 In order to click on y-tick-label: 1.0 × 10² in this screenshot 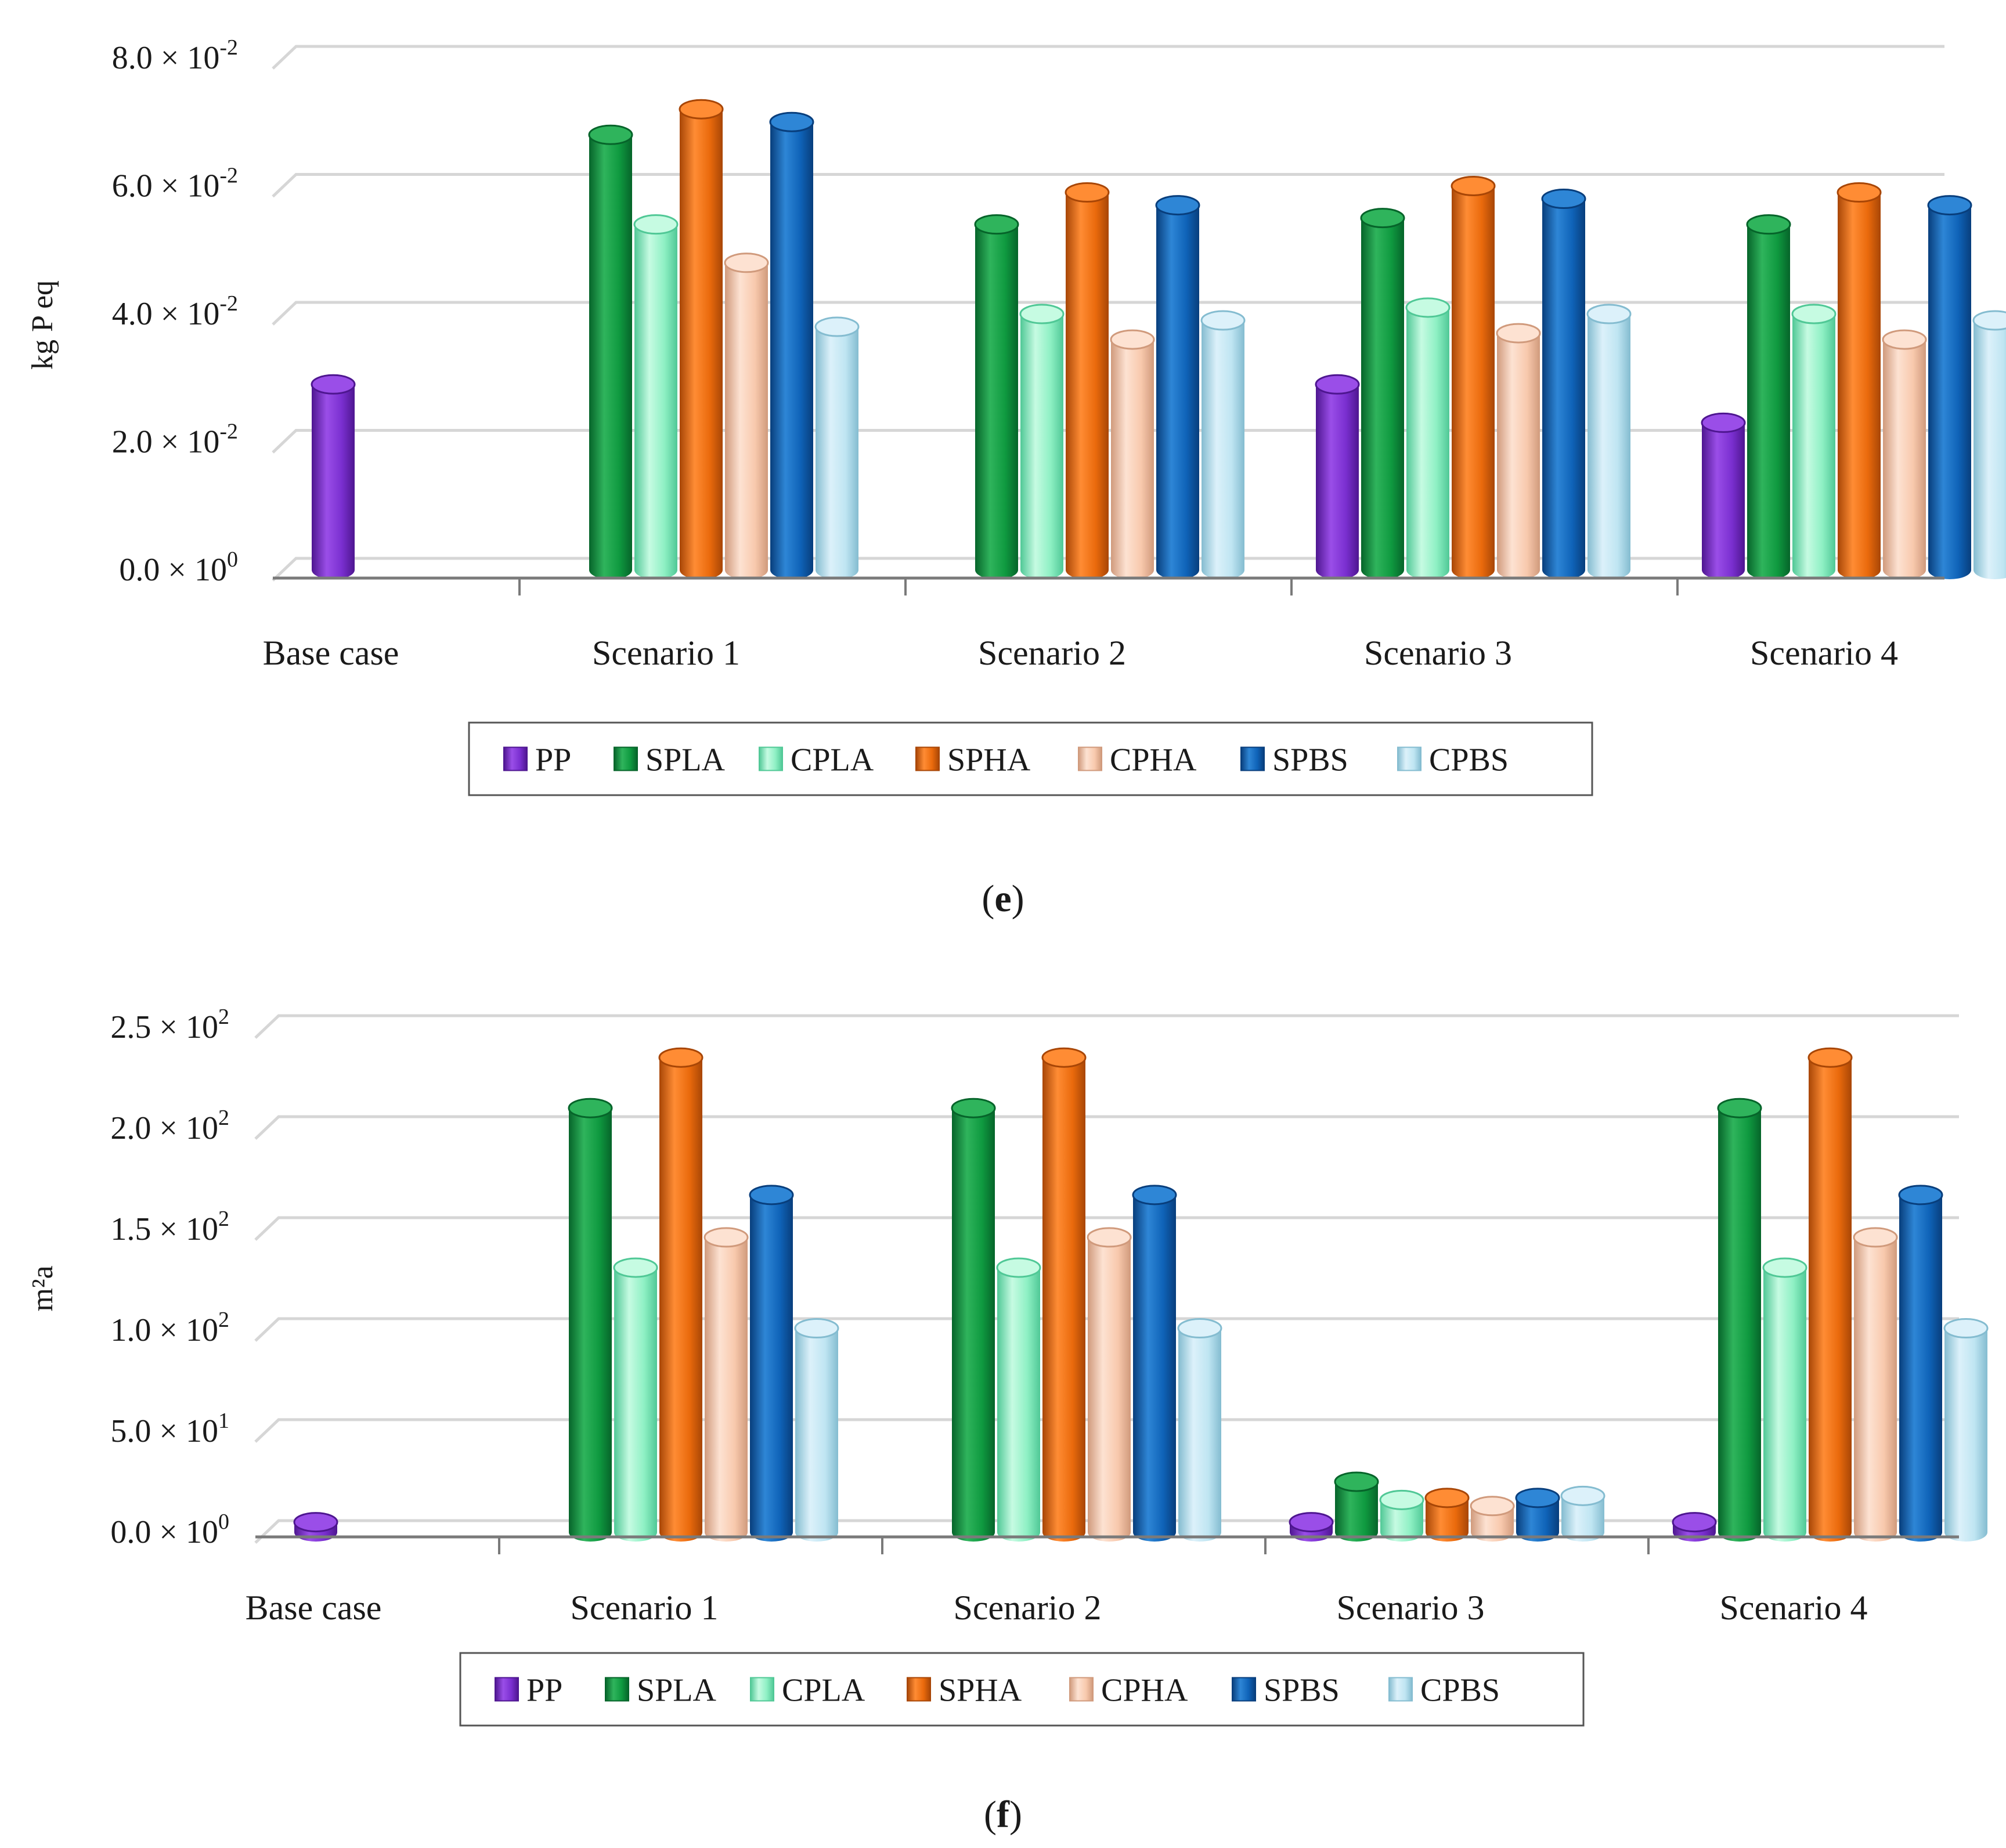, I will do `click(169, 1328)`.